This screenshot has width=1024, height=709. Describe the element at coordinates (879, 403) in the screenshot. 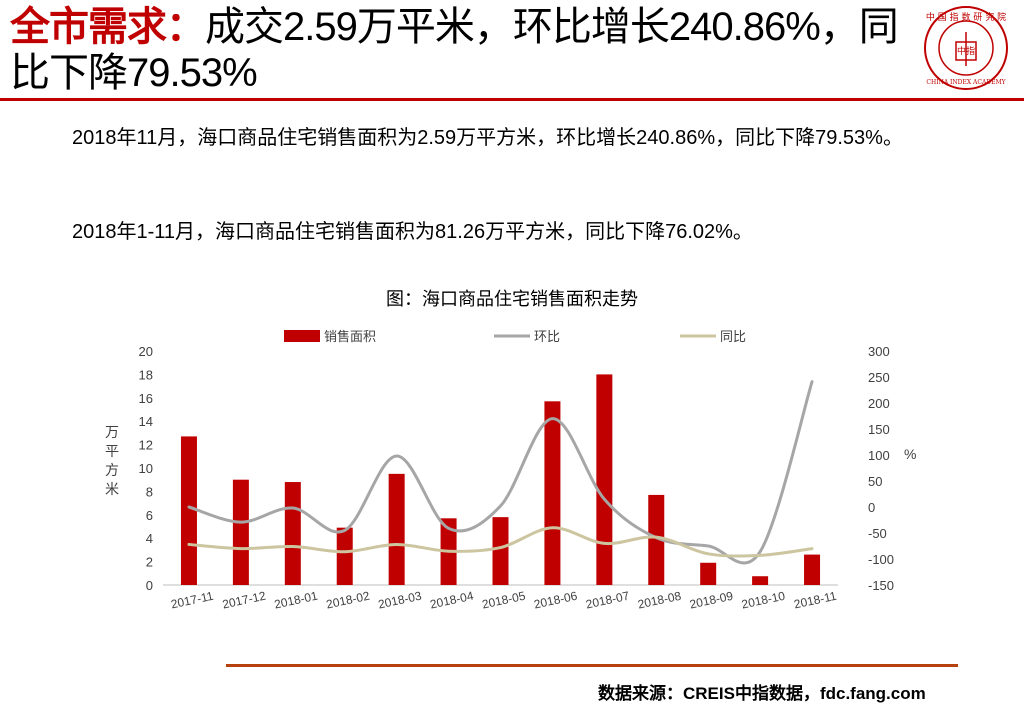

I see `right-axis-tick-label: 200` at that location.